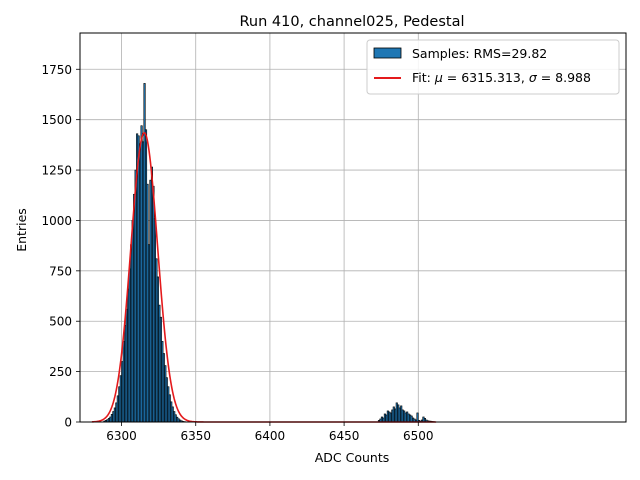 The image size is (640, 480). I want to click on y-tick-label: 1250, so click(56, 171).